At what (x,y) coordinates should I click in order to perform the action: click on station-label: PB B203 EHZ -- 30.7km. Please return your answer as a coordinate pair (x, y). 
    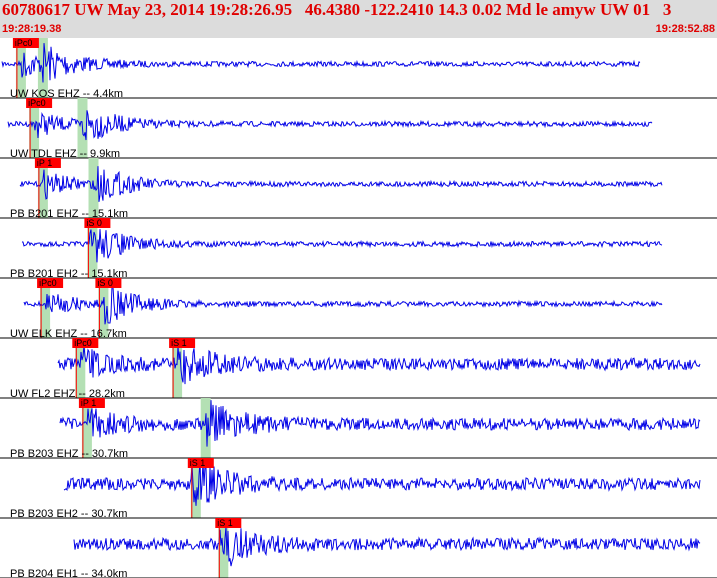
    Looking at the image, I should click on (69, 454).